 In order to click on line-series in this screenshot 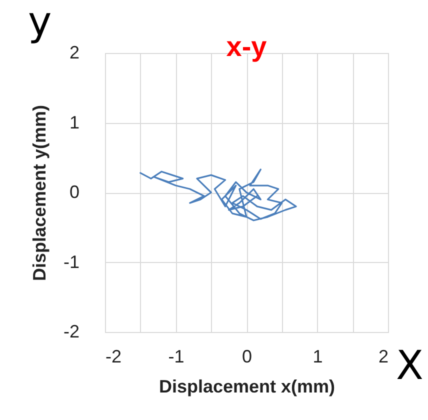, I will do `click(218, 195)`.